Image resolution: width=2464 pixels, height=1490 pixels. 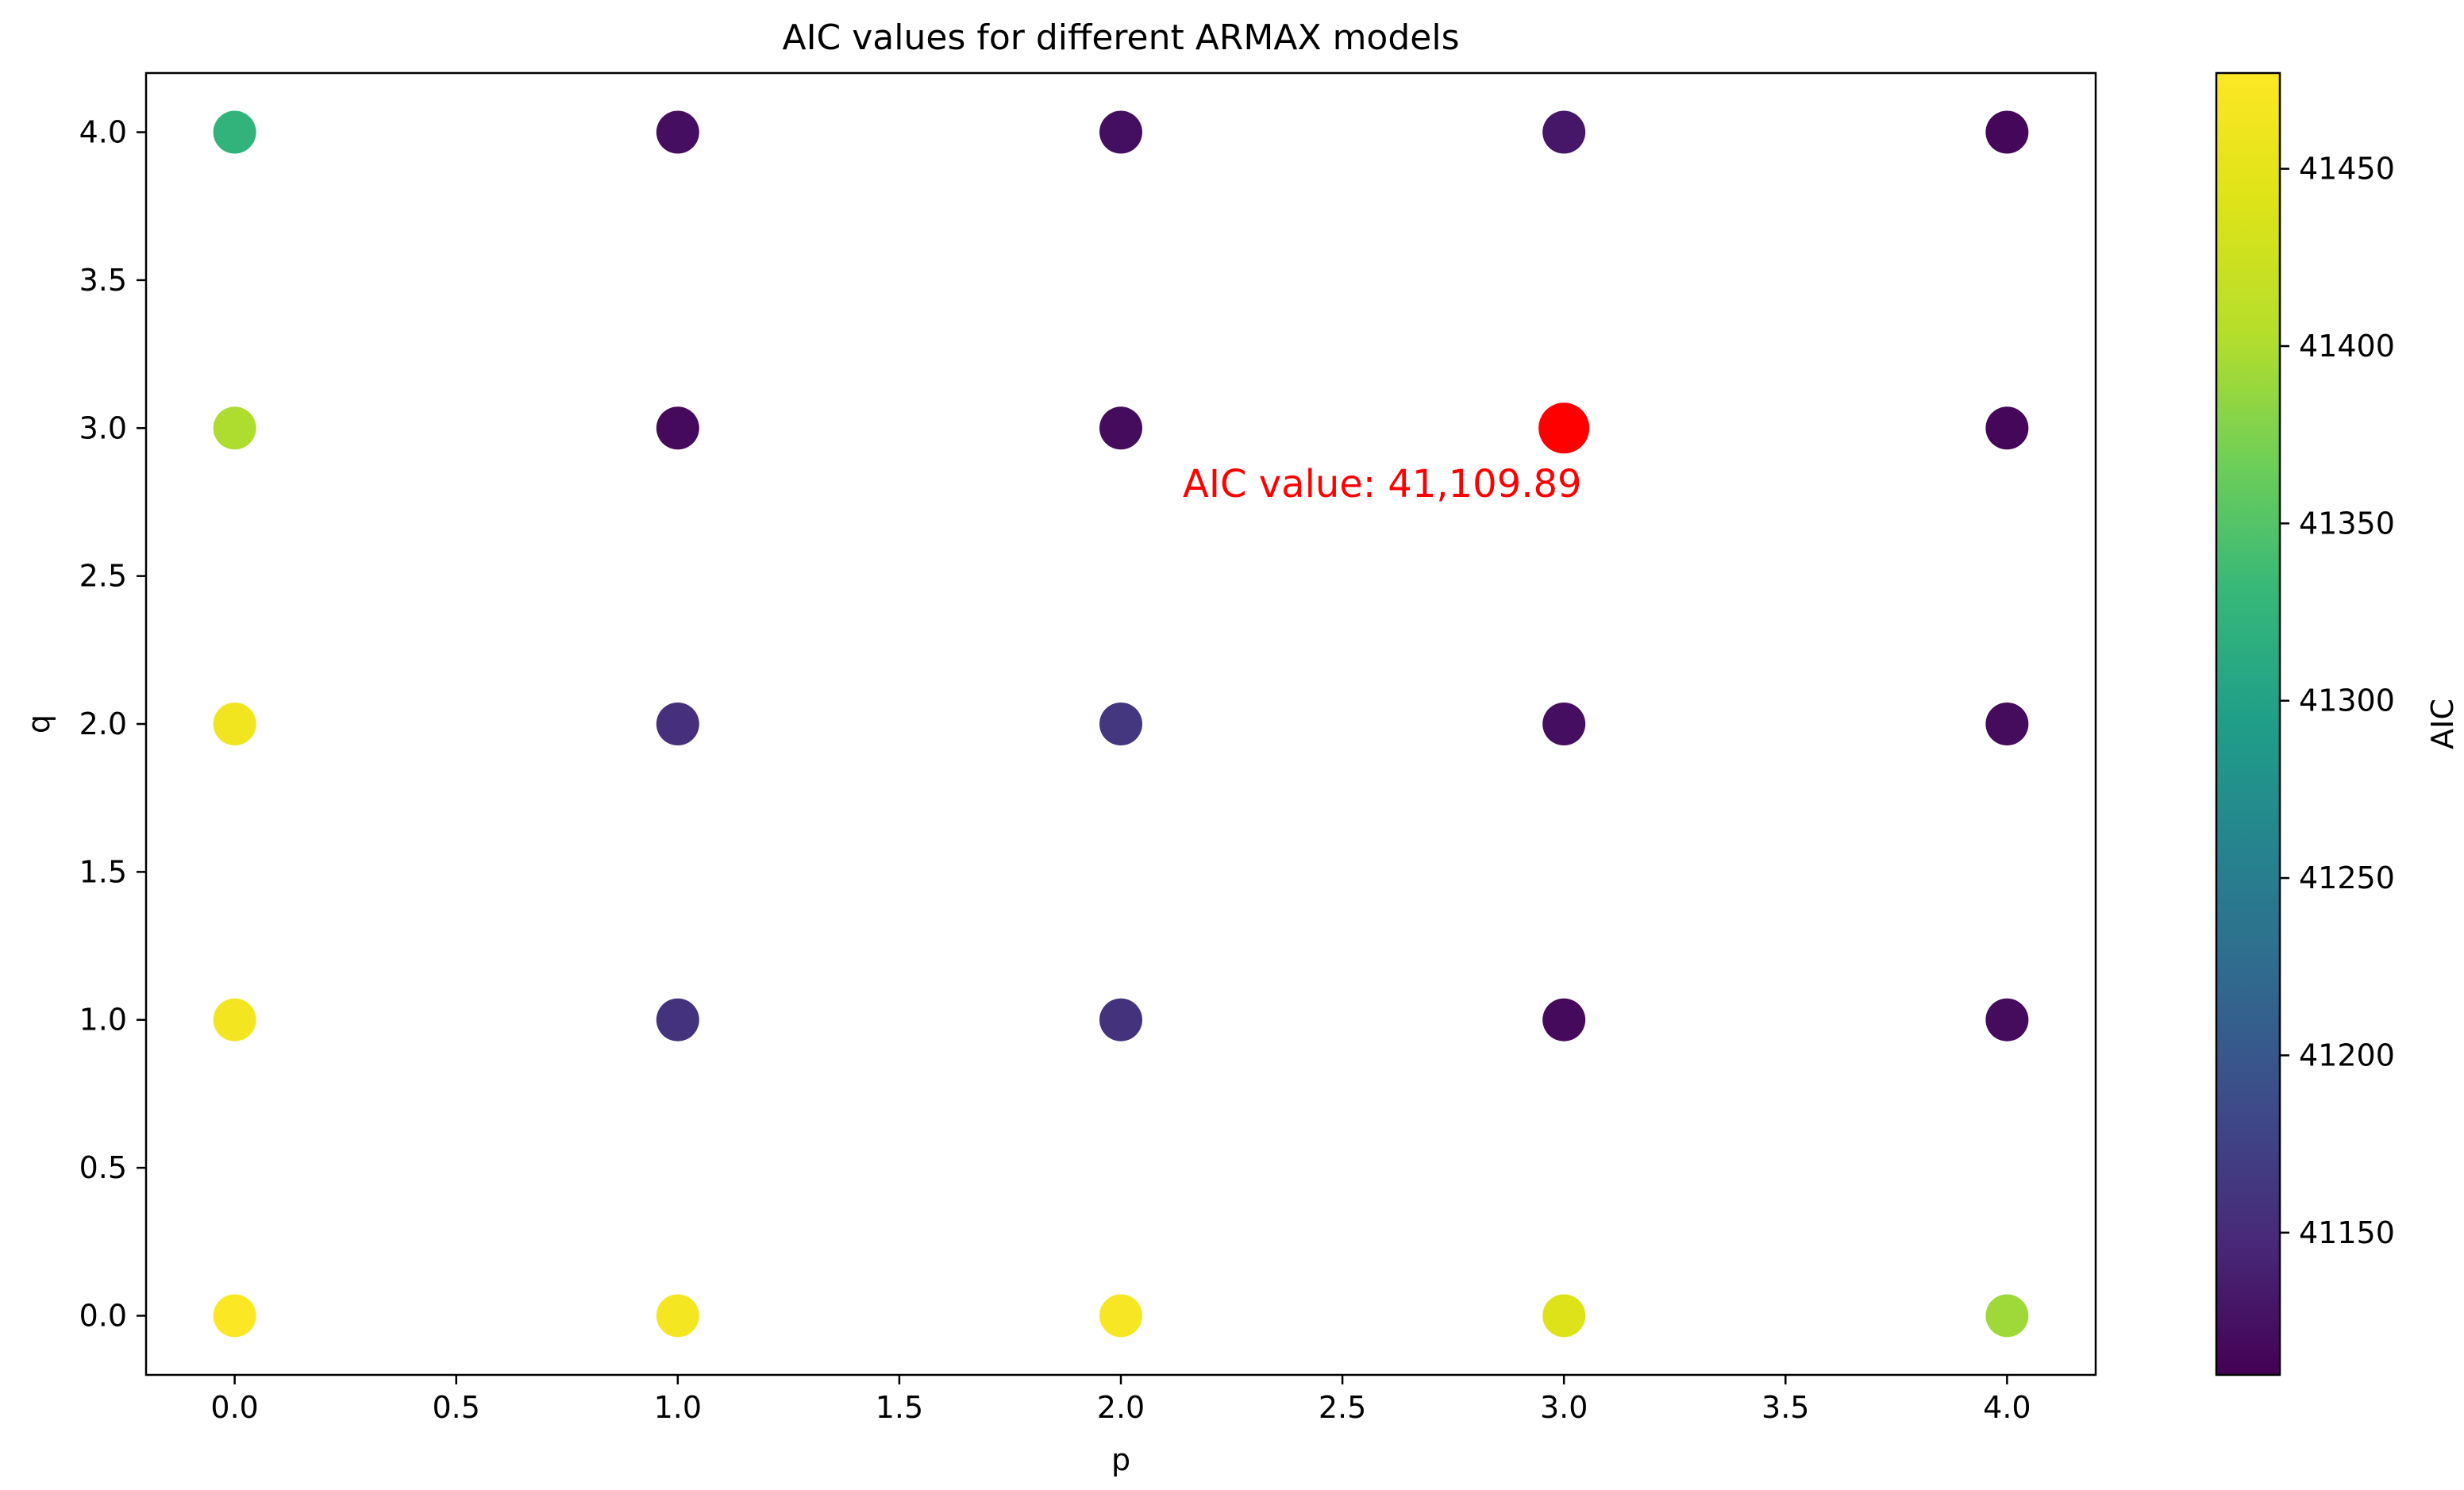 I want to click on y-tick-label: 3.5, so click(x=103, y=280).